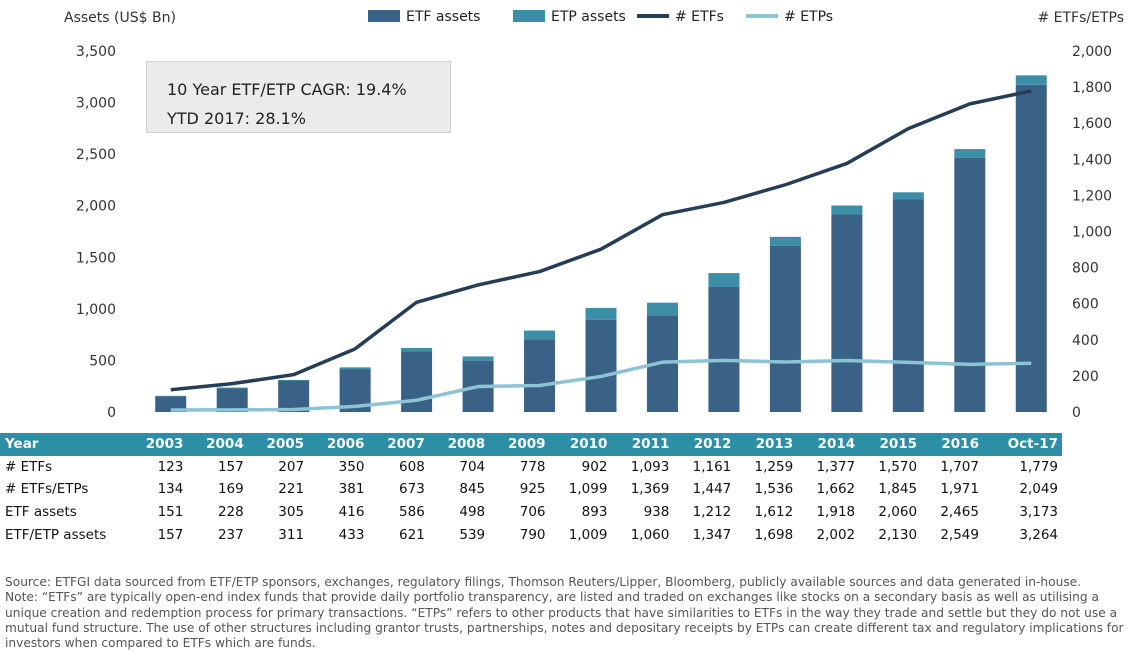 This screenshot has width=1130, height=652. What do you see at coordinates (291, 489) in the screenshot?
I see `table-cell: 221` at bounding box center [291, 489].